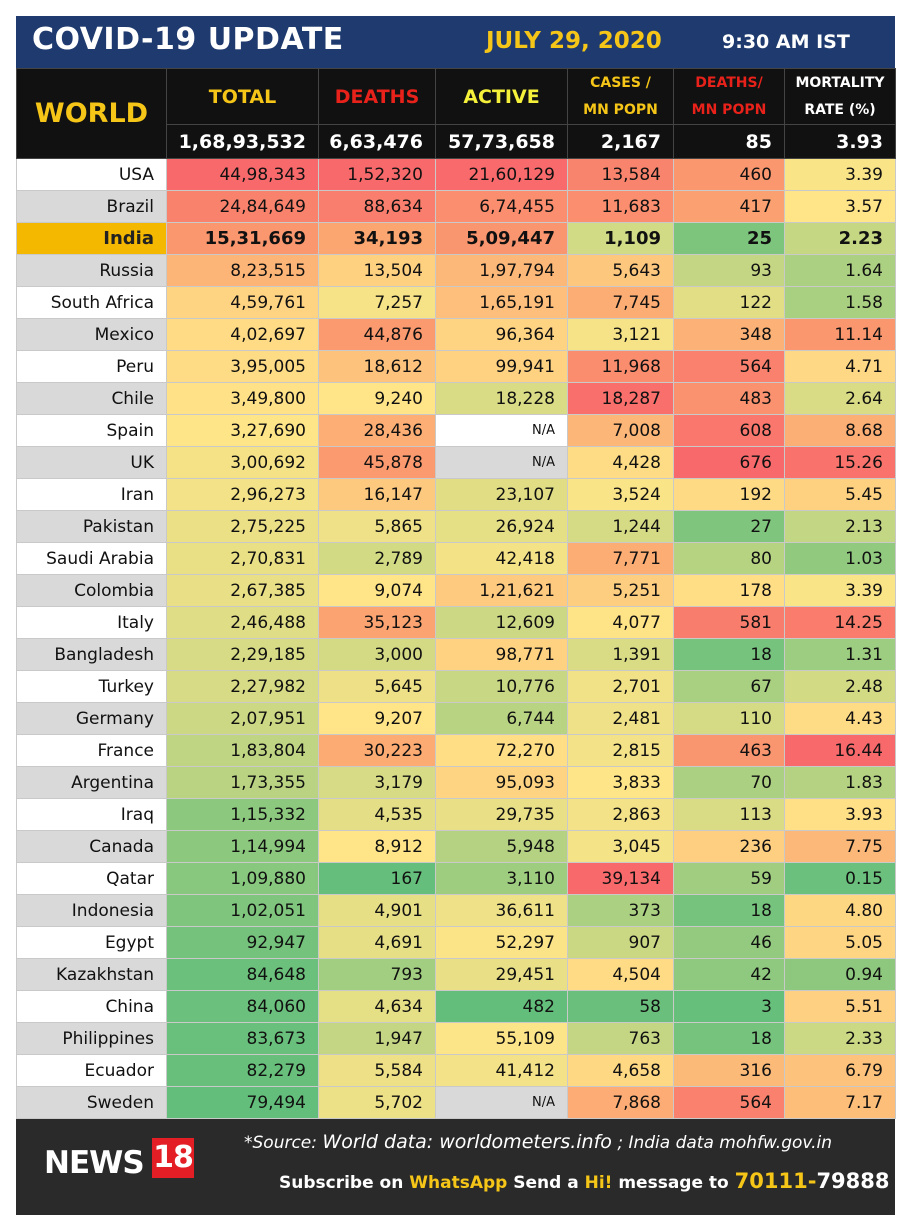  I want to click on country-name: China, so click(91, 1006).